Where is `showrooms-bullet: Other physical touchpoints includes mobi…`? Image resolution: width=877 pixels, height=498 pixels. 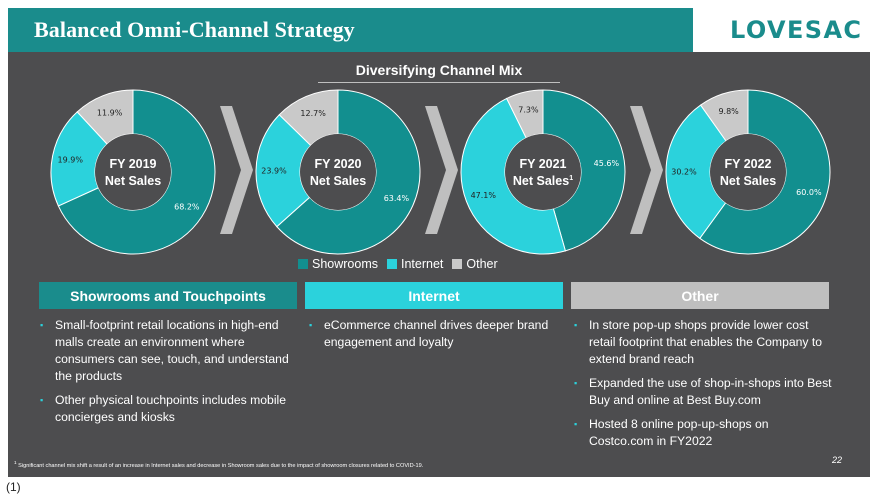
showrooms-bullet: Other physical touchpoints includes mobi… is located at coordinates (170, 409).